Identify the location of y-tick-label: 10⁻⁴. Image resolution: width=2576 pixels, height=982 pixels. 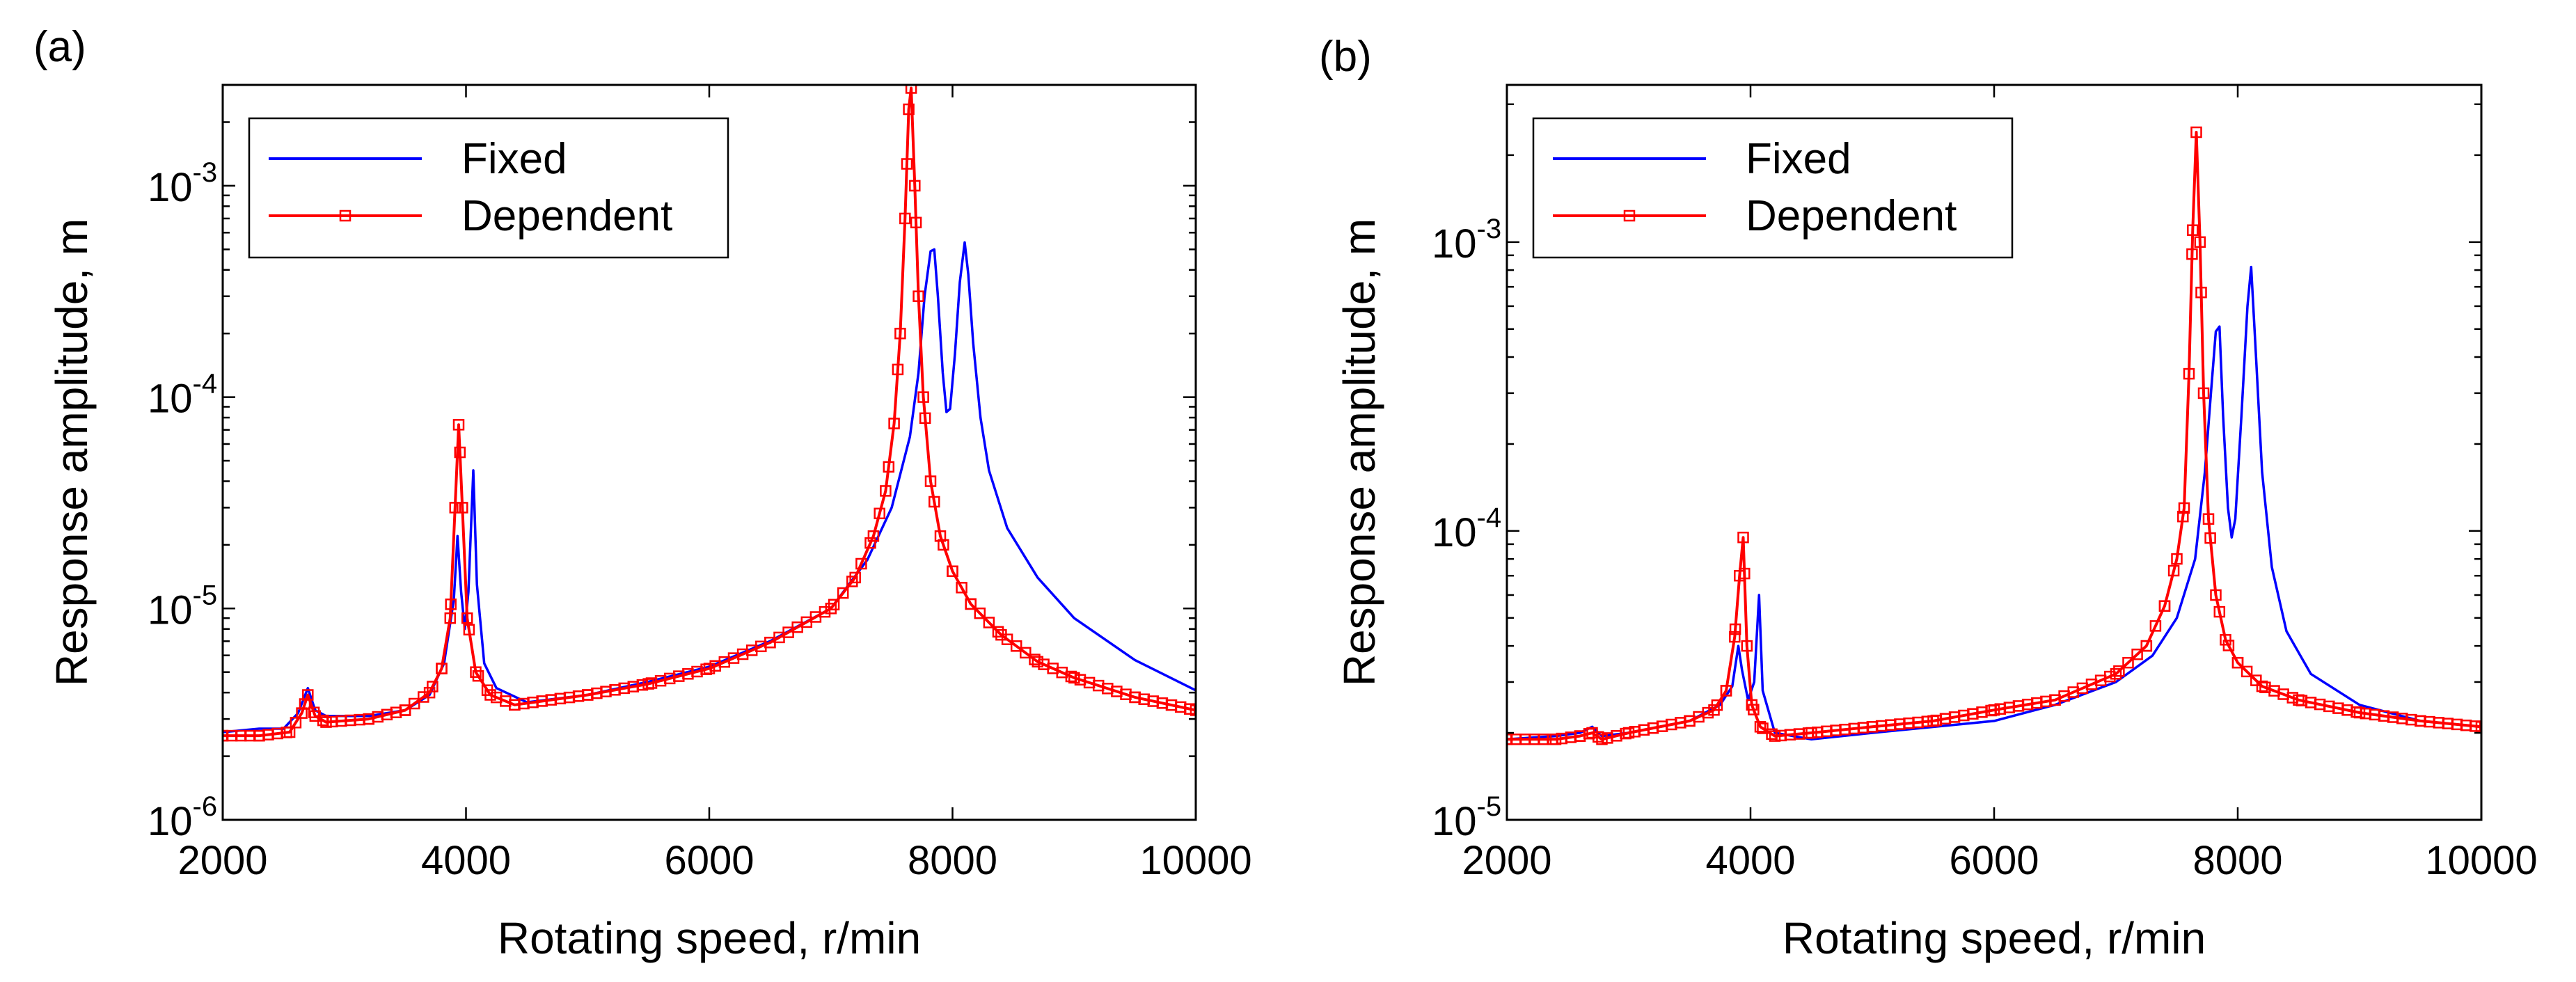
(182, 395).